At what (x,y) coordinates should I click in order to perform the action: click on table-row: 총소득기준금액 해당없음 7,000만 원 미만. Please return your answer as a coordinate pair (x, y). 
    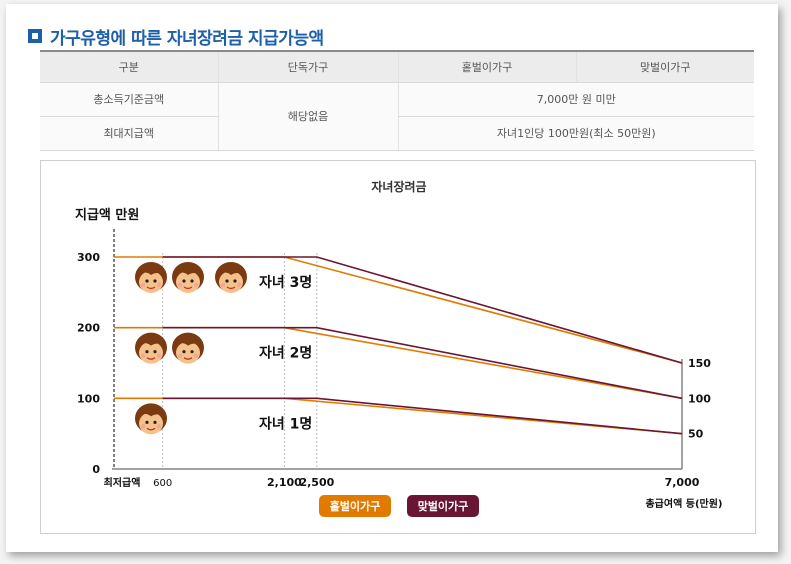
    Looking at the image, I should click on (397, 116).